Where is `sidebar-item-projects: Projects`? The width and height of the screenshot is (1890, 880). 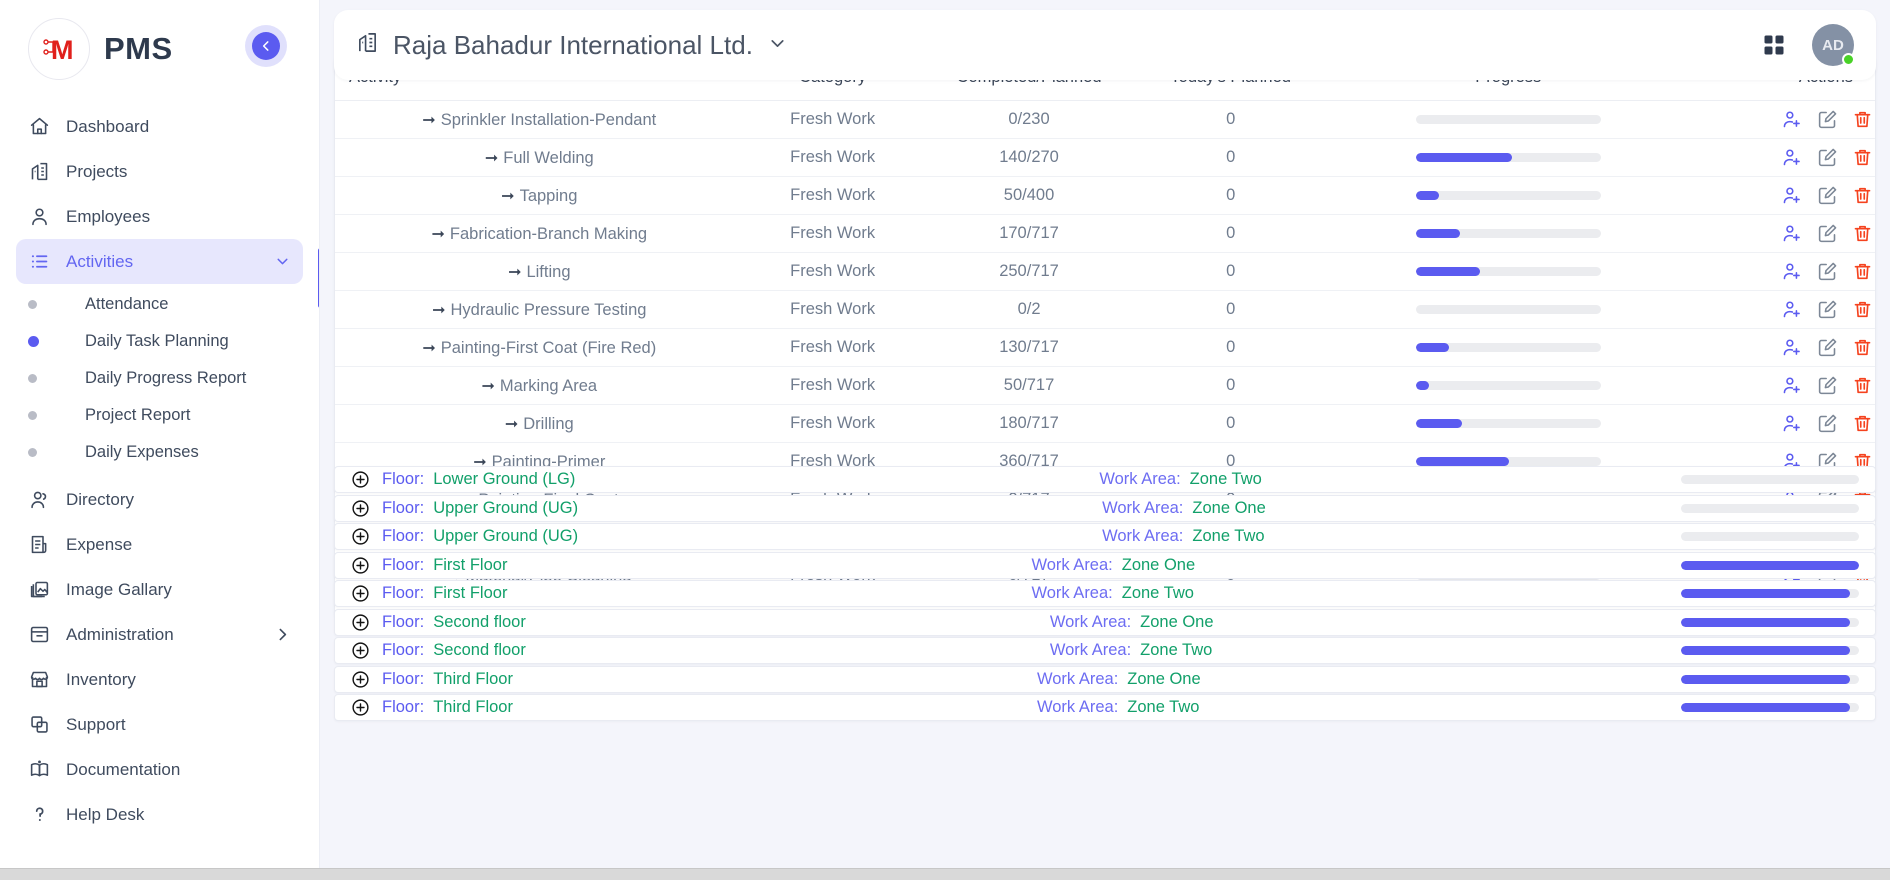
sidebar-item-projects: Projects is located at coordinates (159, 171).